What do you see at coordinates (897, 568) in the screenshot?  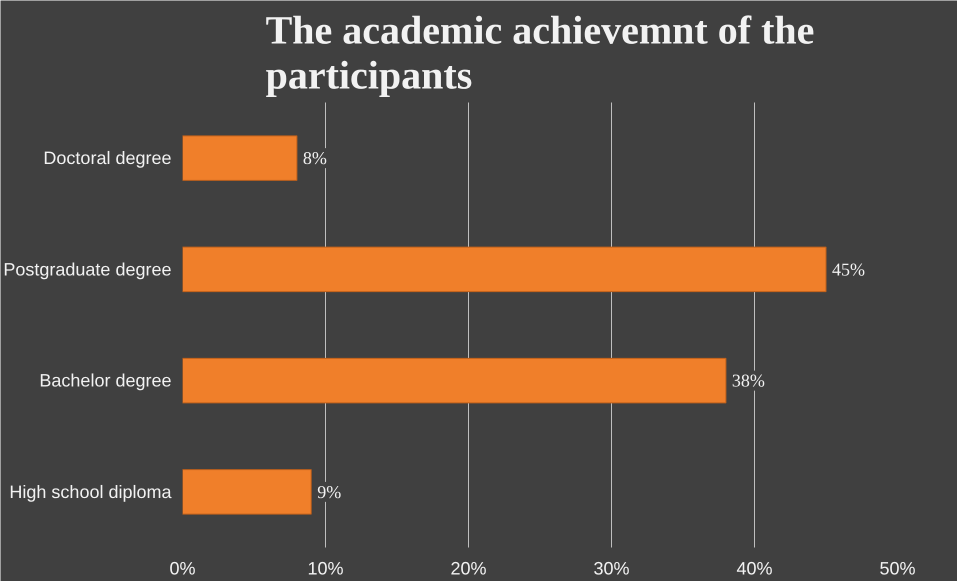 I see `x-tick-label: 50%` at bounding box center [897, 568].